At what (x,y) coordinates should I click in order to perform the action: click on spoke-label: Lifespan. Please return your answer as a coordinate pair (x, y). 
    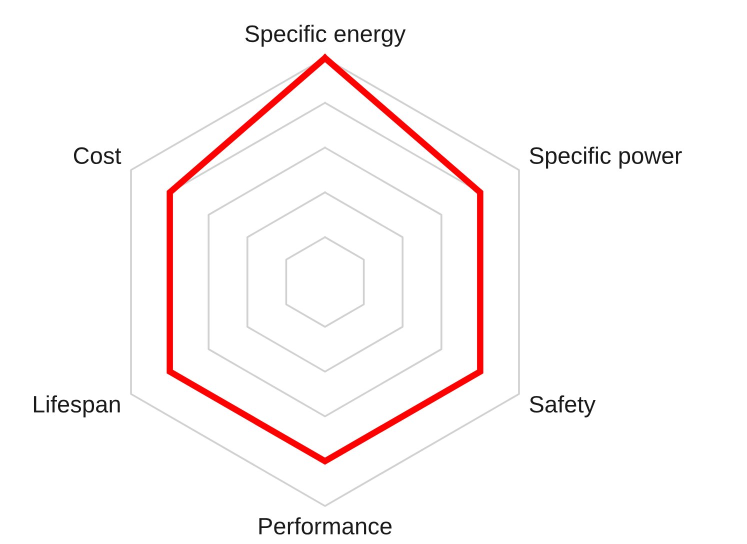
    Looking at the image, I should click on (77, 406).